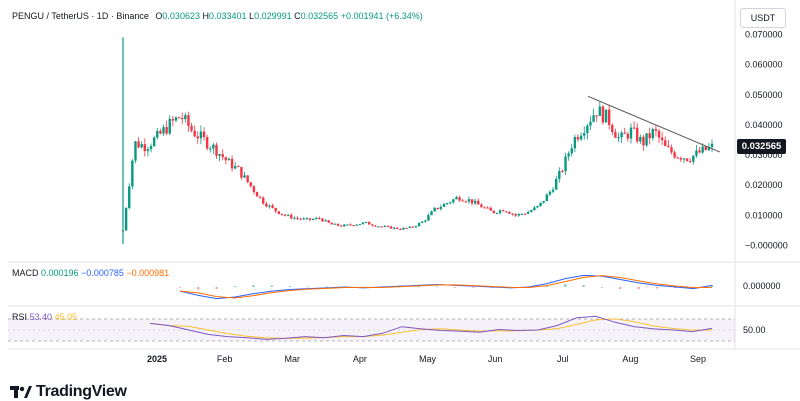 The image size is (800, 401). I want to click on macd-legend: MACD 0.000196 −0.000785 −0.000981, so click(90, 273).